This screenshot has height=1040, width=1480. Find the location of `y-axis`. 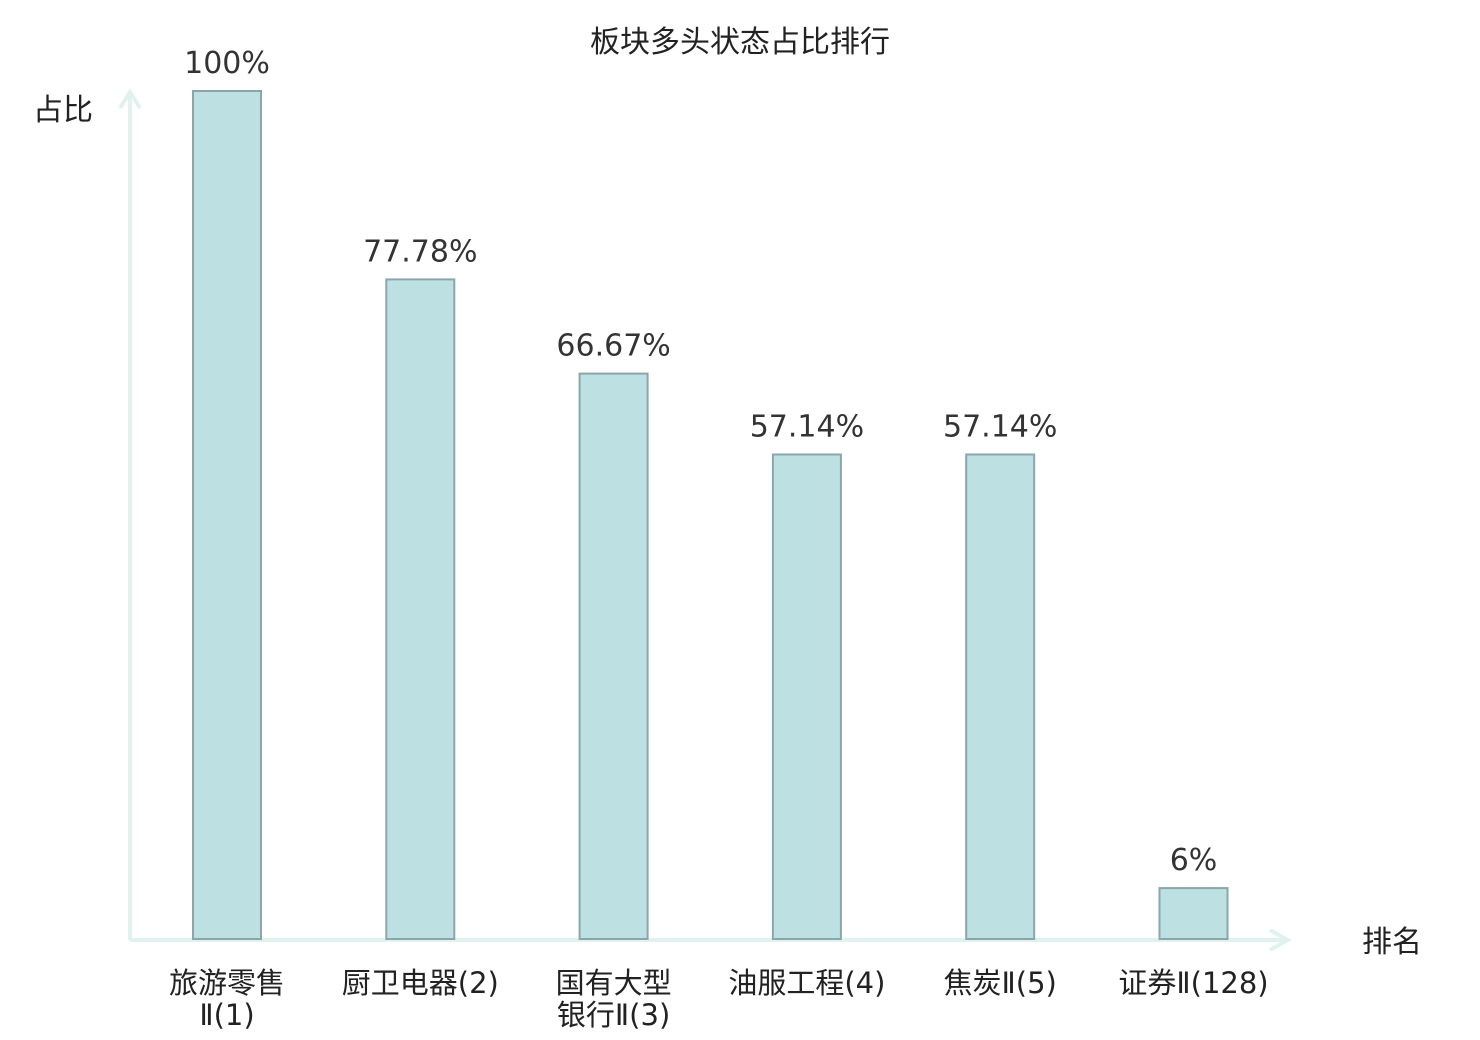

y-axis is located at coordinates (130, 514).